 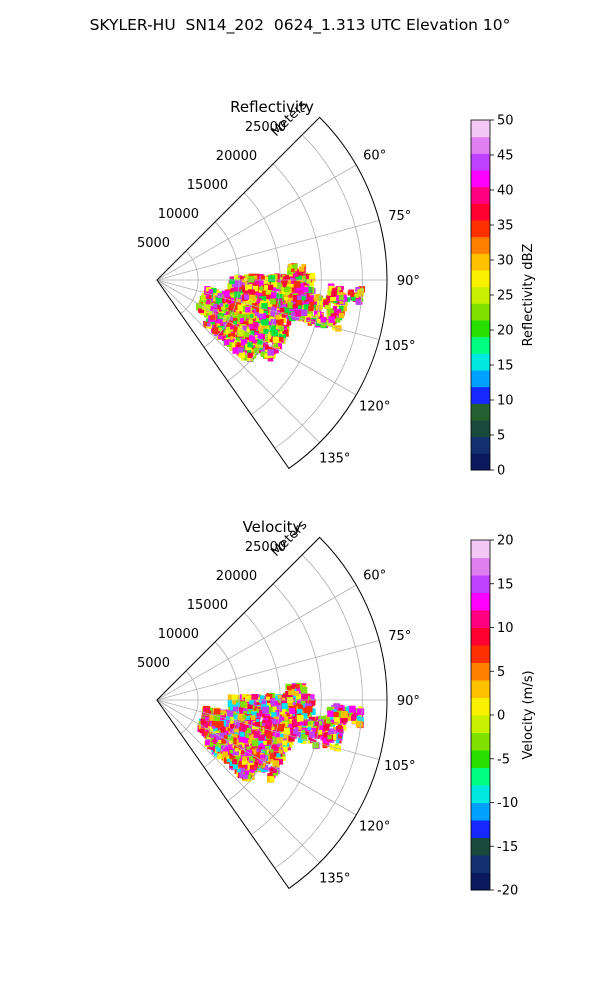 I want to click on colorbar-tick-label: 10, so click(x=505, y=628).